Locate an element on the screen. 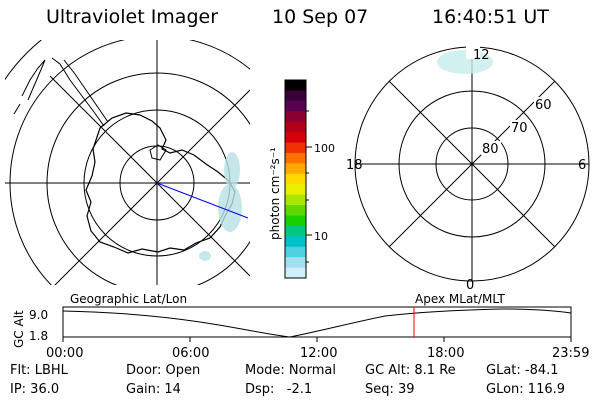 The height and width of the screenshot is (400, 600). spacecraft-track is located at coordinates (202, 200).